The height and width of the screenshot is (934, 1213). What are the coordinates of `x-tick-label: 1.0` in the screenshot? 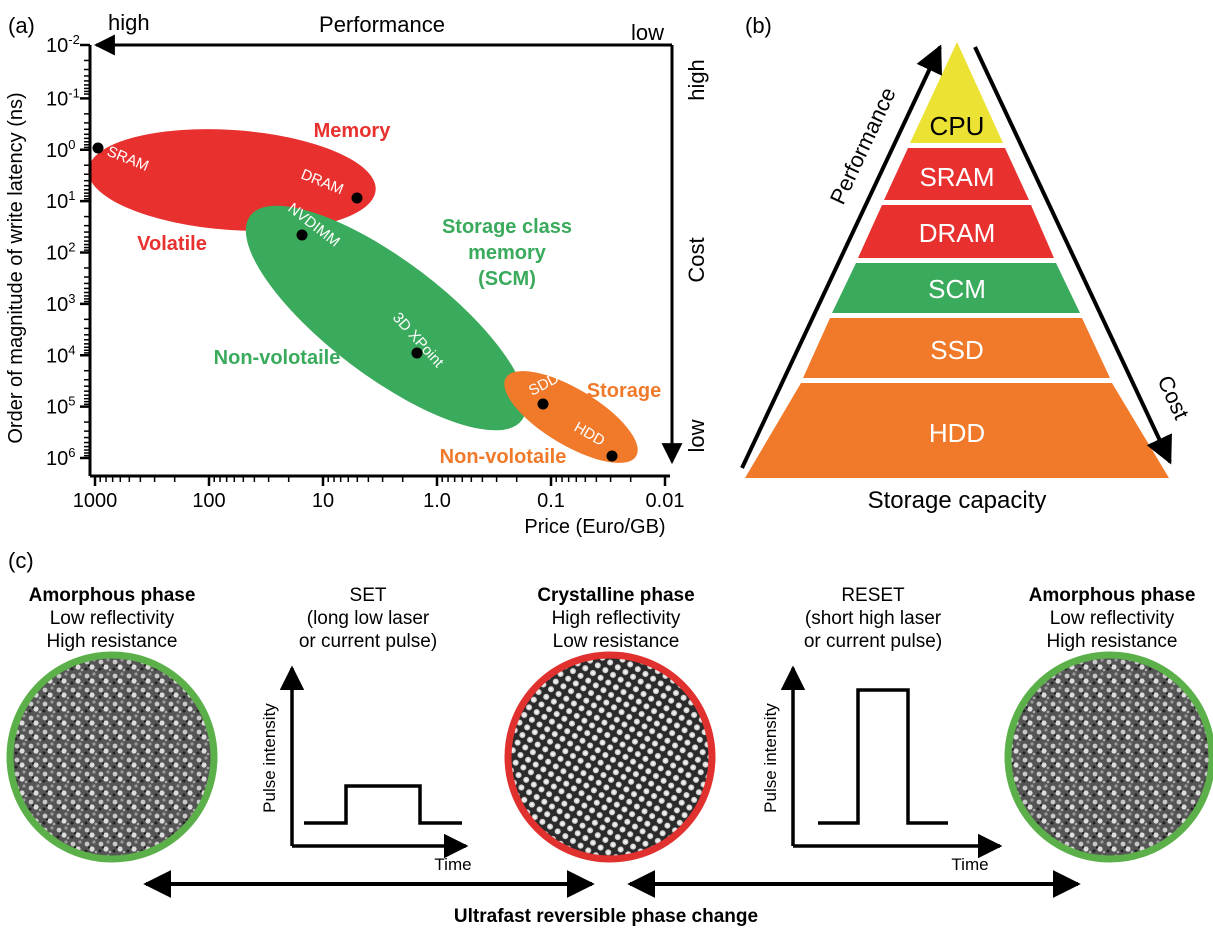 It's located at (437, 501).